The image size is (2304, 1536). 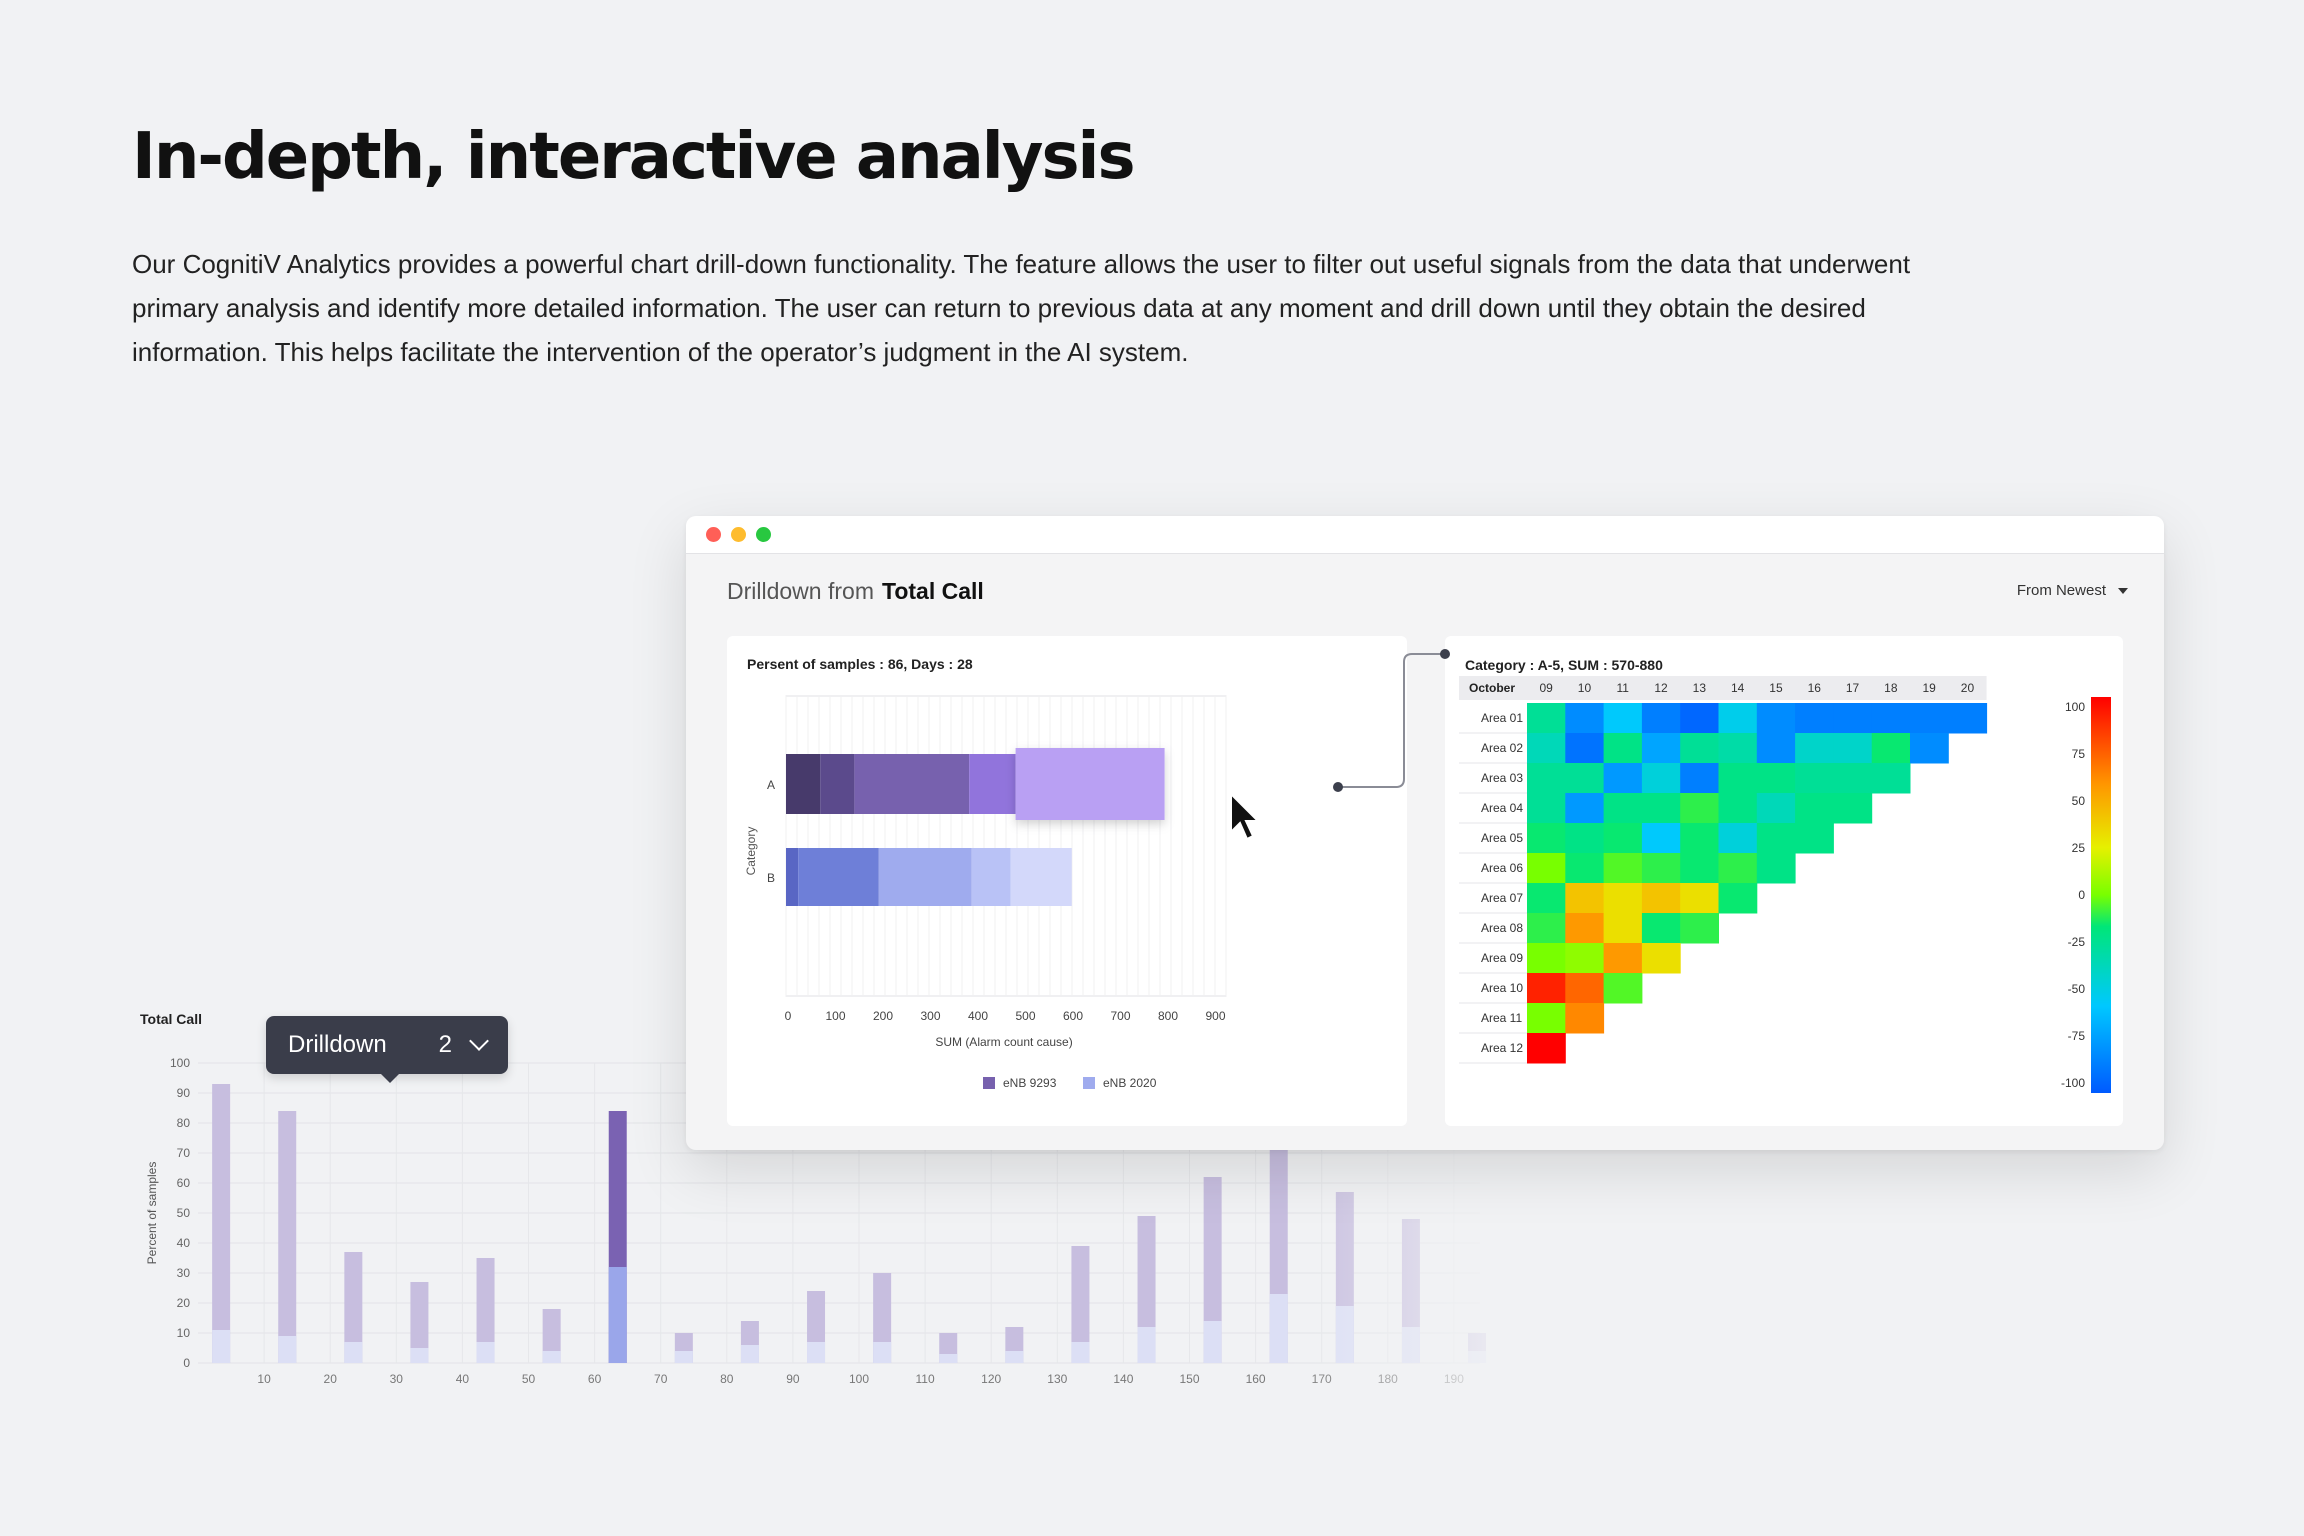 What do you see at coordinates (771, 785) in the screenshot?
I see `category-label: A` at bounding box center [771, 785].